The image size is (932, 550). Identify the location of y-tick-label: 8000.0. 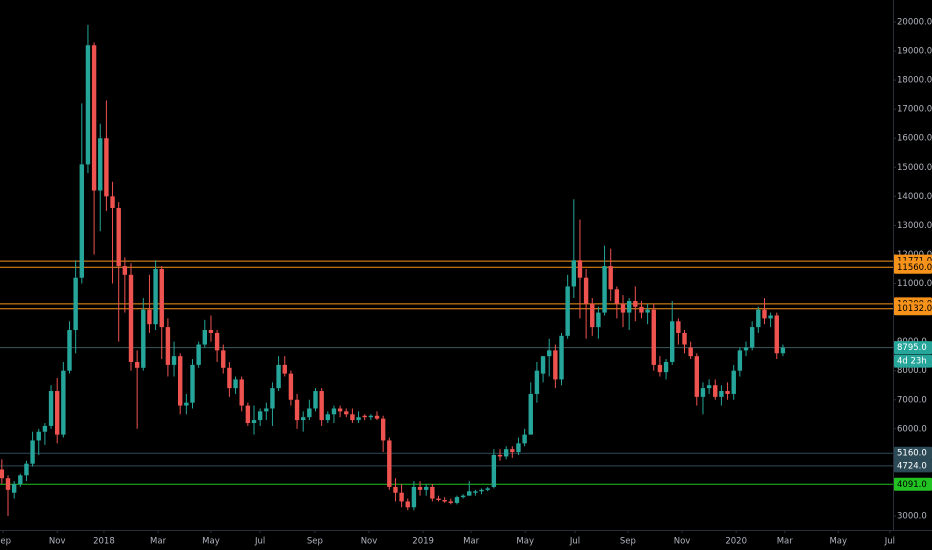
(912, 371).